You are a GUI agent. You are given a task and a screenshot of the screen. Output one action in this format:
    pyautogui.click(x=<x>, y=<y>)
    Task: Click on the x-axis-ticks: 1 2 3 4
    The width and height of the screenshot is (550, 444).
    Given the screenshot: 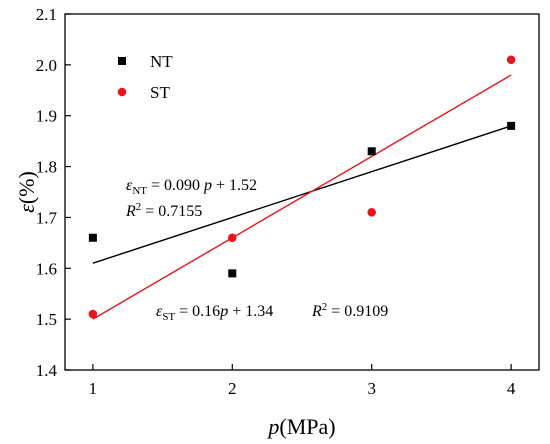 What is the action you would take?
    pyautogui.click(x=302, y=381)
    